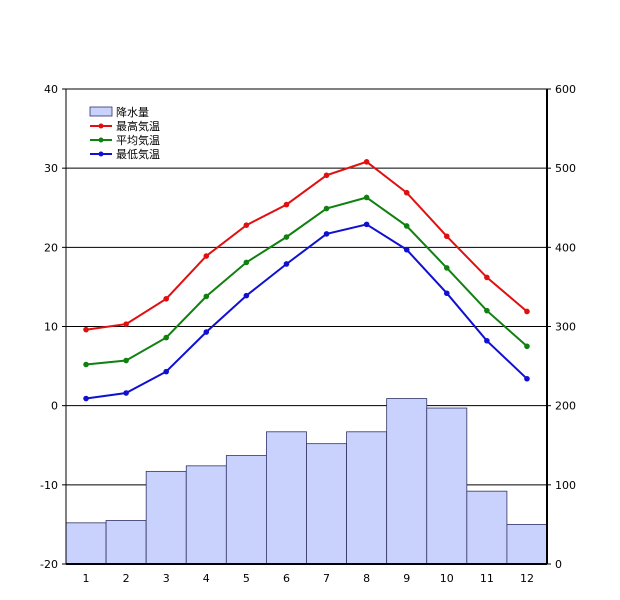  I want to click on right-tick-label: 400, so click(565, 247).